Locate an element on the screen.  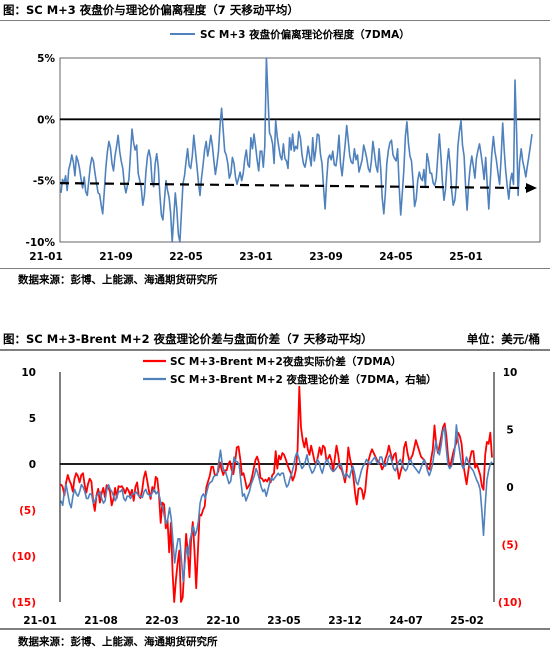
chart2-x-tick-label: 22-03 is located at coordinates (162, 621).